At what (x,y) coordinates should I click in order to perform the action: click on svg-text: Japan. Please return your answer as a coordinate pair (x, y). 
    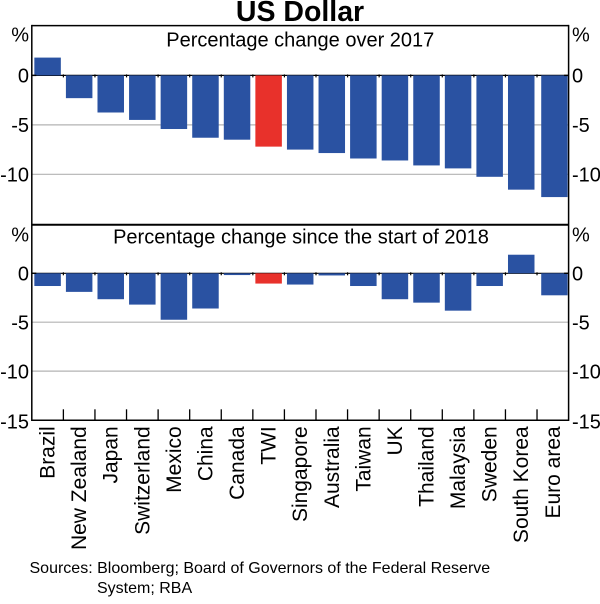
    Looking at the image, I should click on (111, 454).